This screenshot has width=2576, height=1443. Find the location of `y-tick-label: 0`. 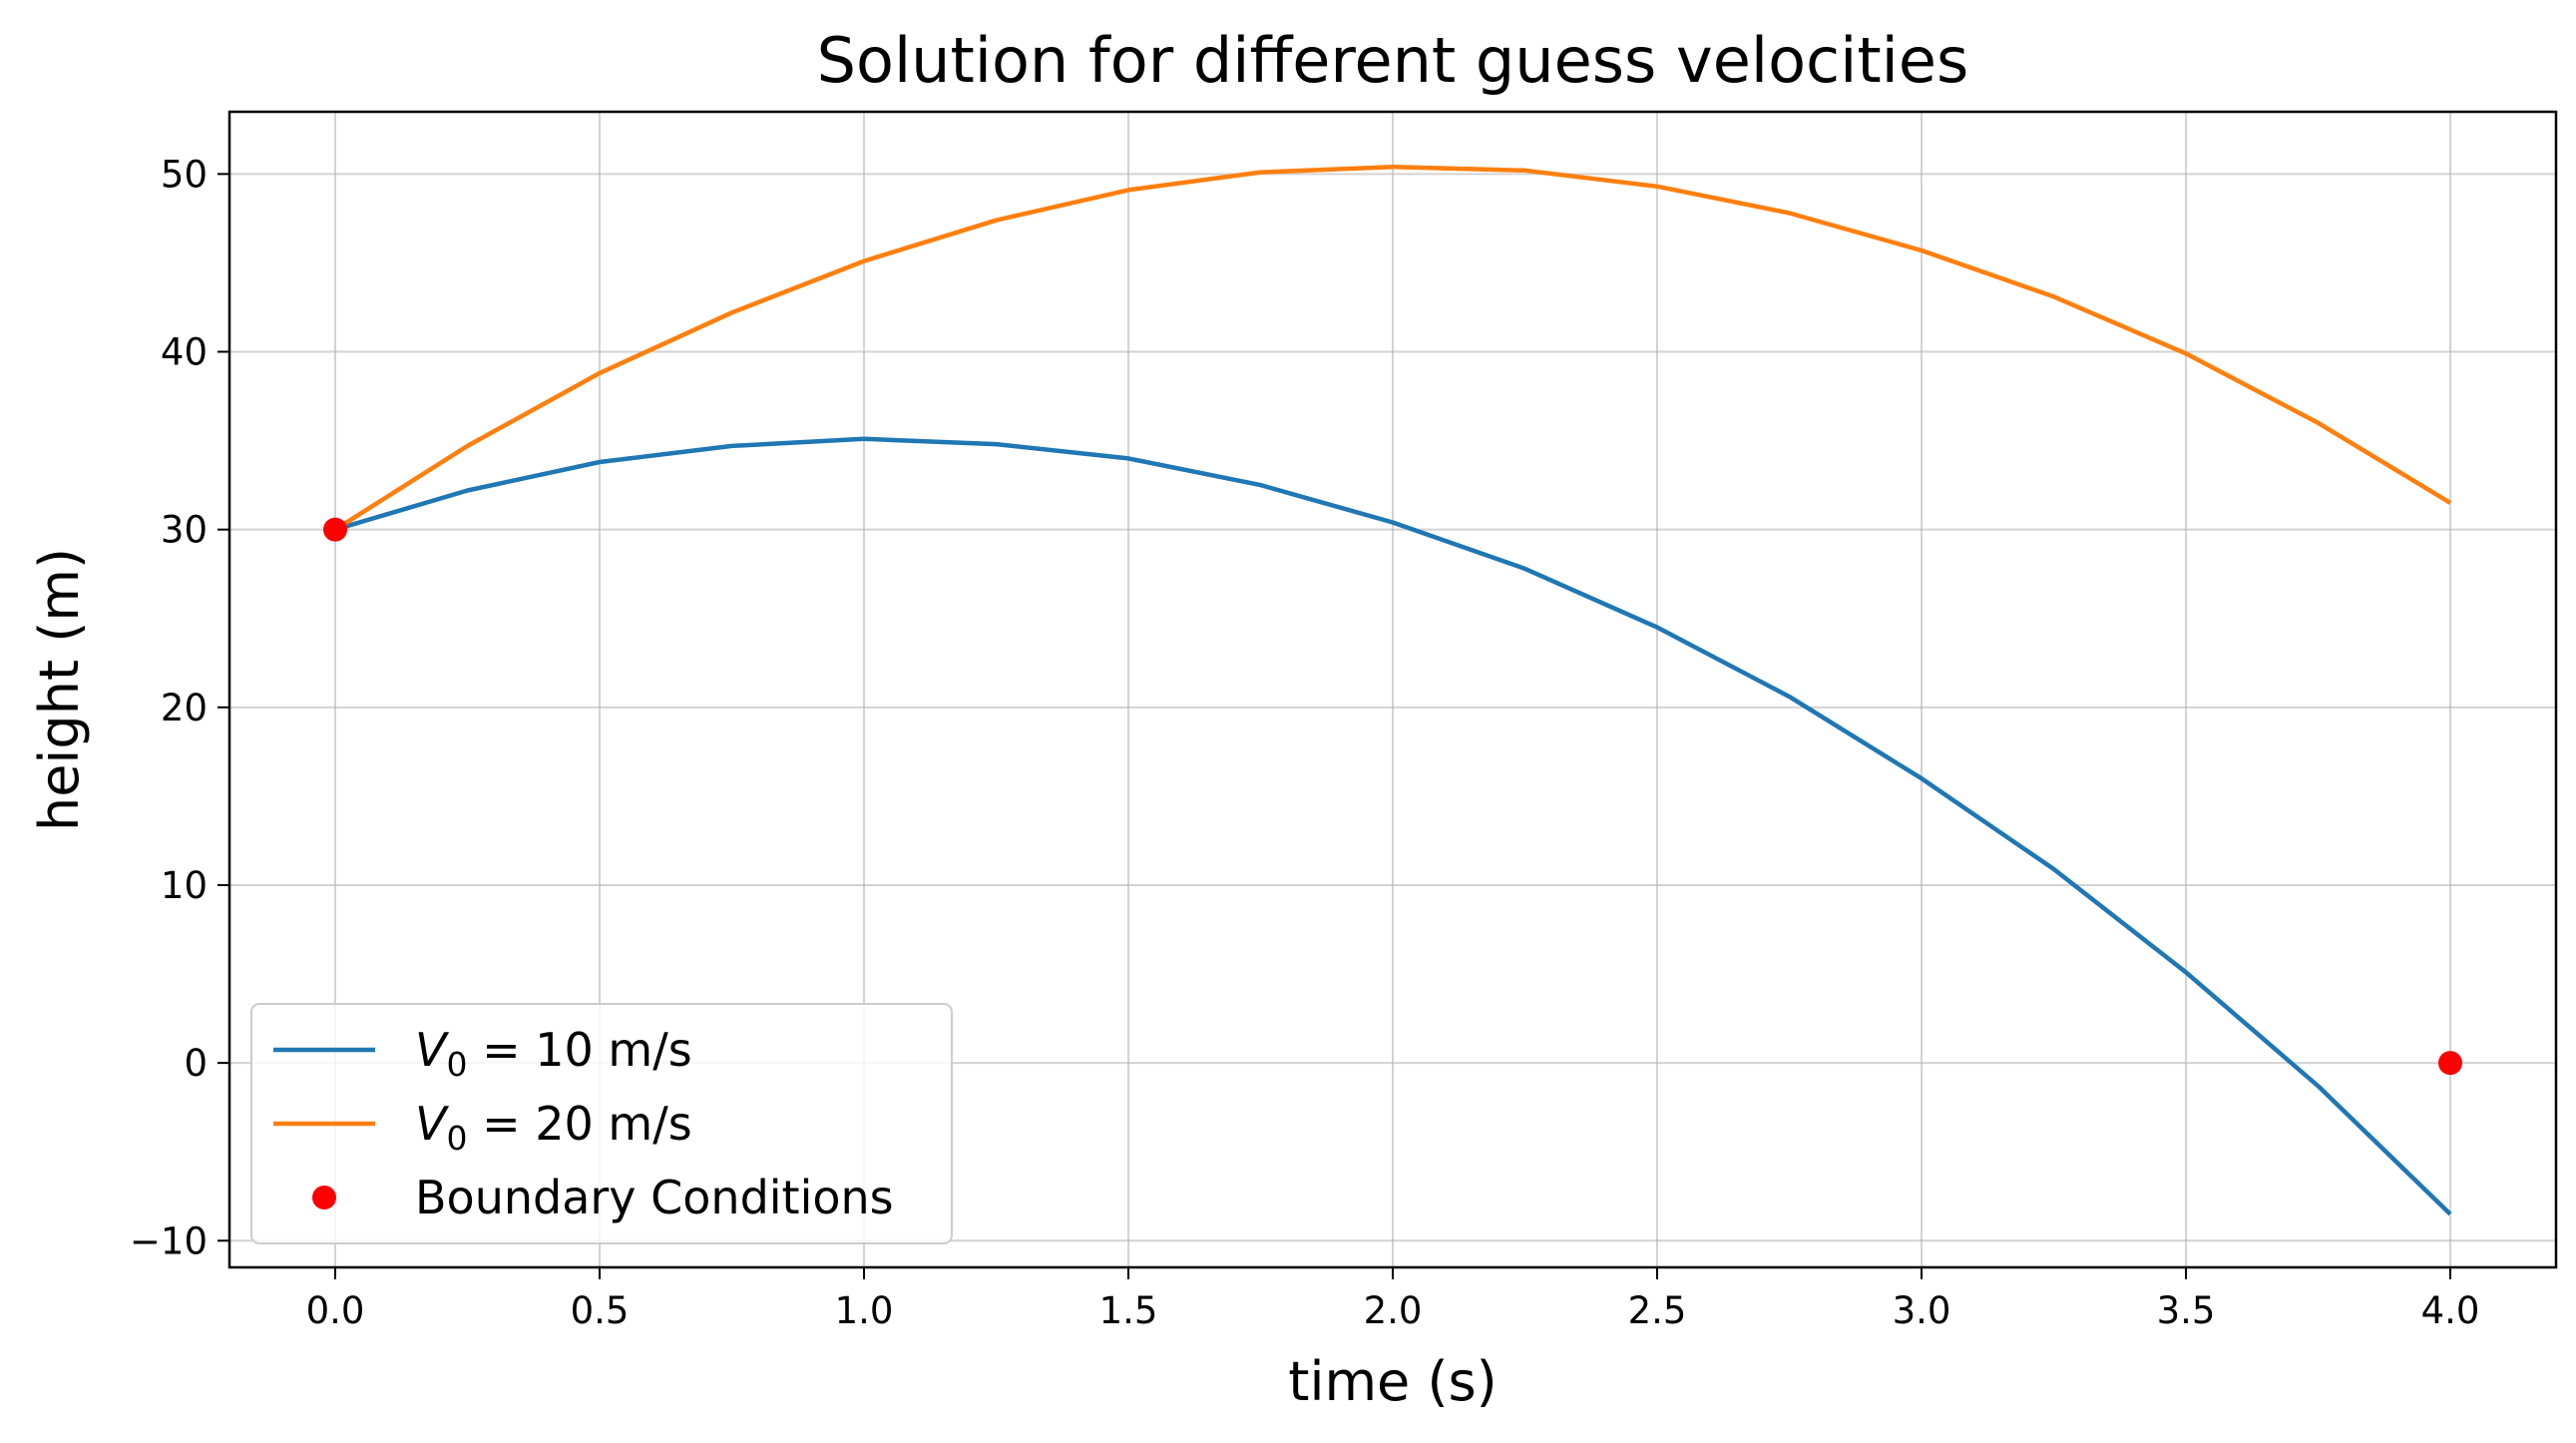

y-tick-label: 0 is located at coordinates (196, 1063).